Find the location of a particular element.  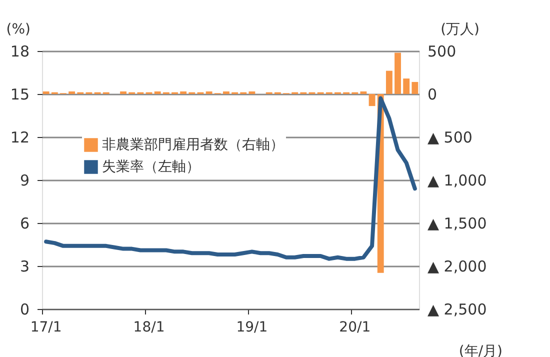

legend-label: 非農業部門雇用者数（右軸） is located at coordinates (193, 145).